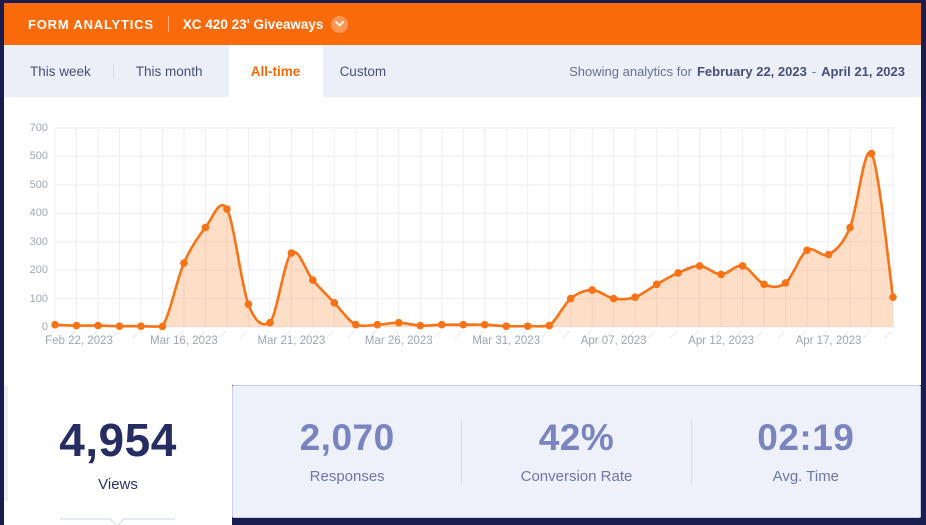 This screenshot has height=525, width=926. Describe the element at coordinates (576, 476) in the screenshot. I see `conversion-rate-label: Conversion Rate` at that location.